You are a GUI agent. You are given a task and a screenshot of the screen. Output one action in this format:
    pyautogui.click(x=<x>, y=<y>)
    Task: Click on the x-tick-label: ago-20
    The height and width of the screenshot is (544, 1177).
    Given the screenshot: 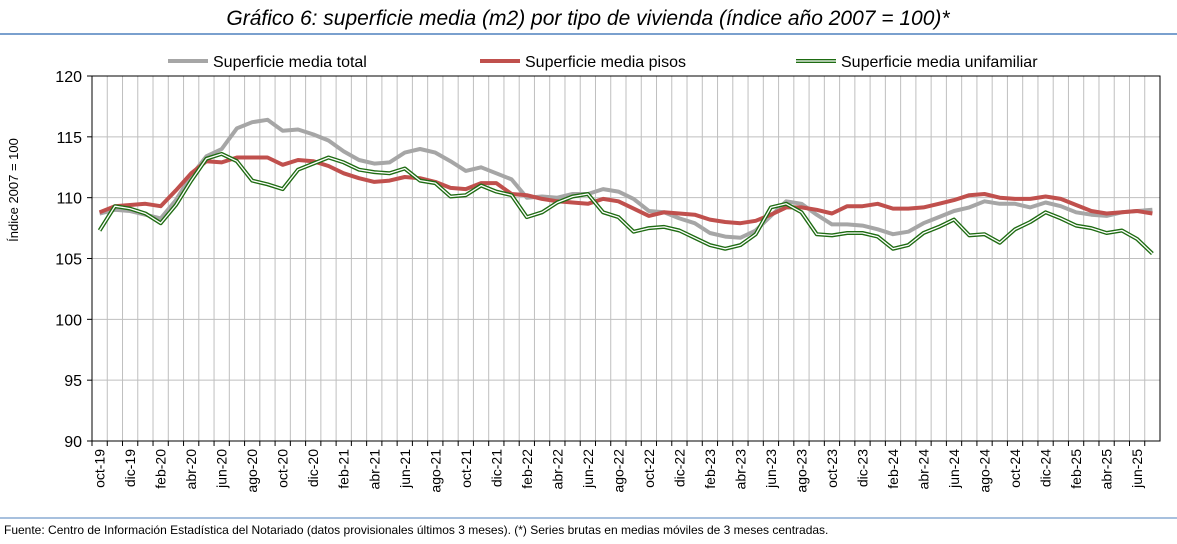 What is the action you would take?
    pyautogui.click(x=252, y=471)
    